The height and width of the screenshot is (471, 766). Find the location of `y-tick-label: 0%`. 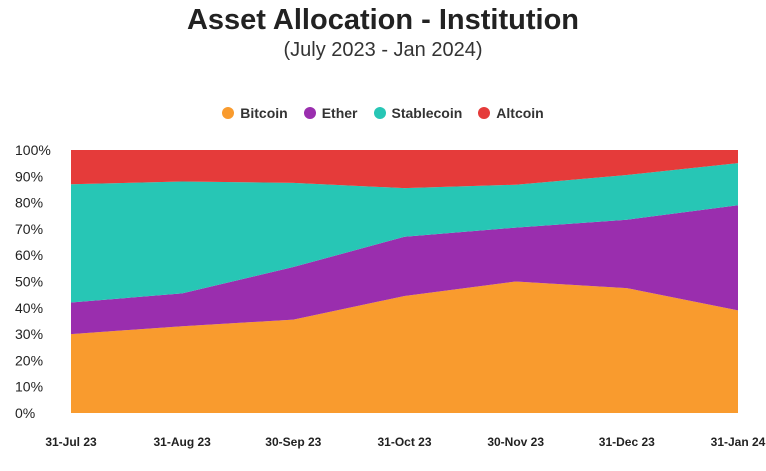

y-tick-label: 0% is located at coordinates (25, 413).